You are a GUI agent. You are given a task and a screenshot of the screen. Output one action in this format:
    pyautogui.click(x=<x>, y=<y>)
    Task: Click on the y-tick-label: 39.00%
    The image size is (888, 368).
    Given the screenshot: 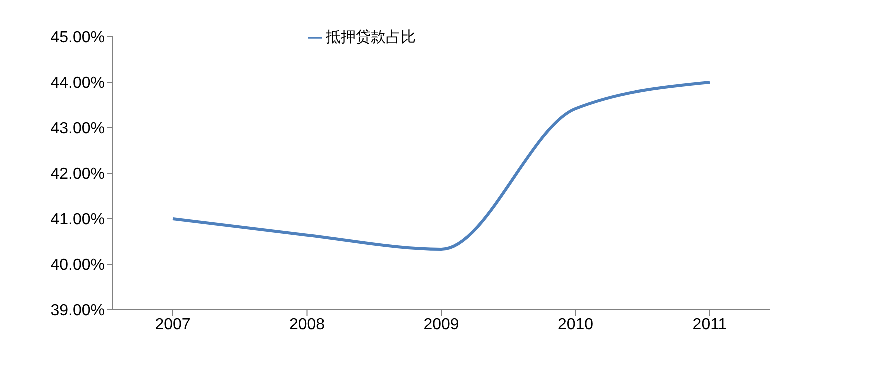 What is the action you would take?
    pyautogui.click(x=77, y=311)
    